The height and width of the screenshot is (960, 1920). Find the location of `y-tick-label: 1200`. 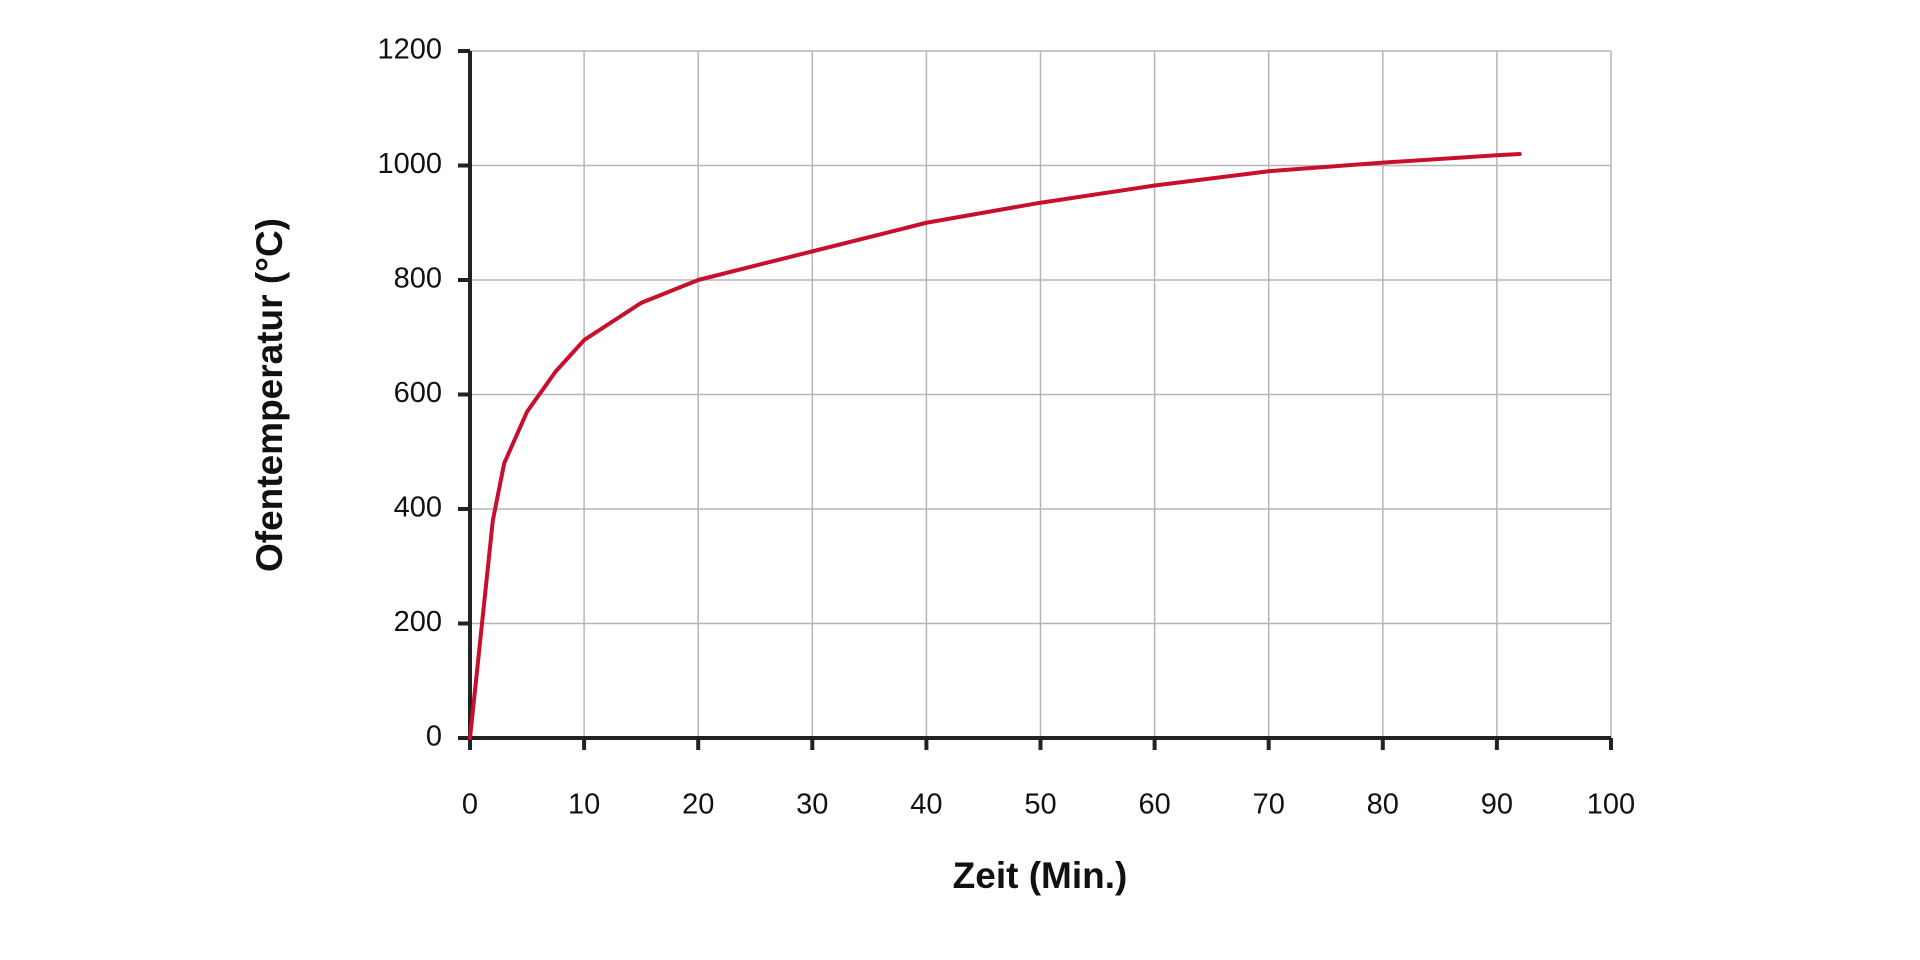

y-tick-label: 1200 is located at coordinates (409, 50).